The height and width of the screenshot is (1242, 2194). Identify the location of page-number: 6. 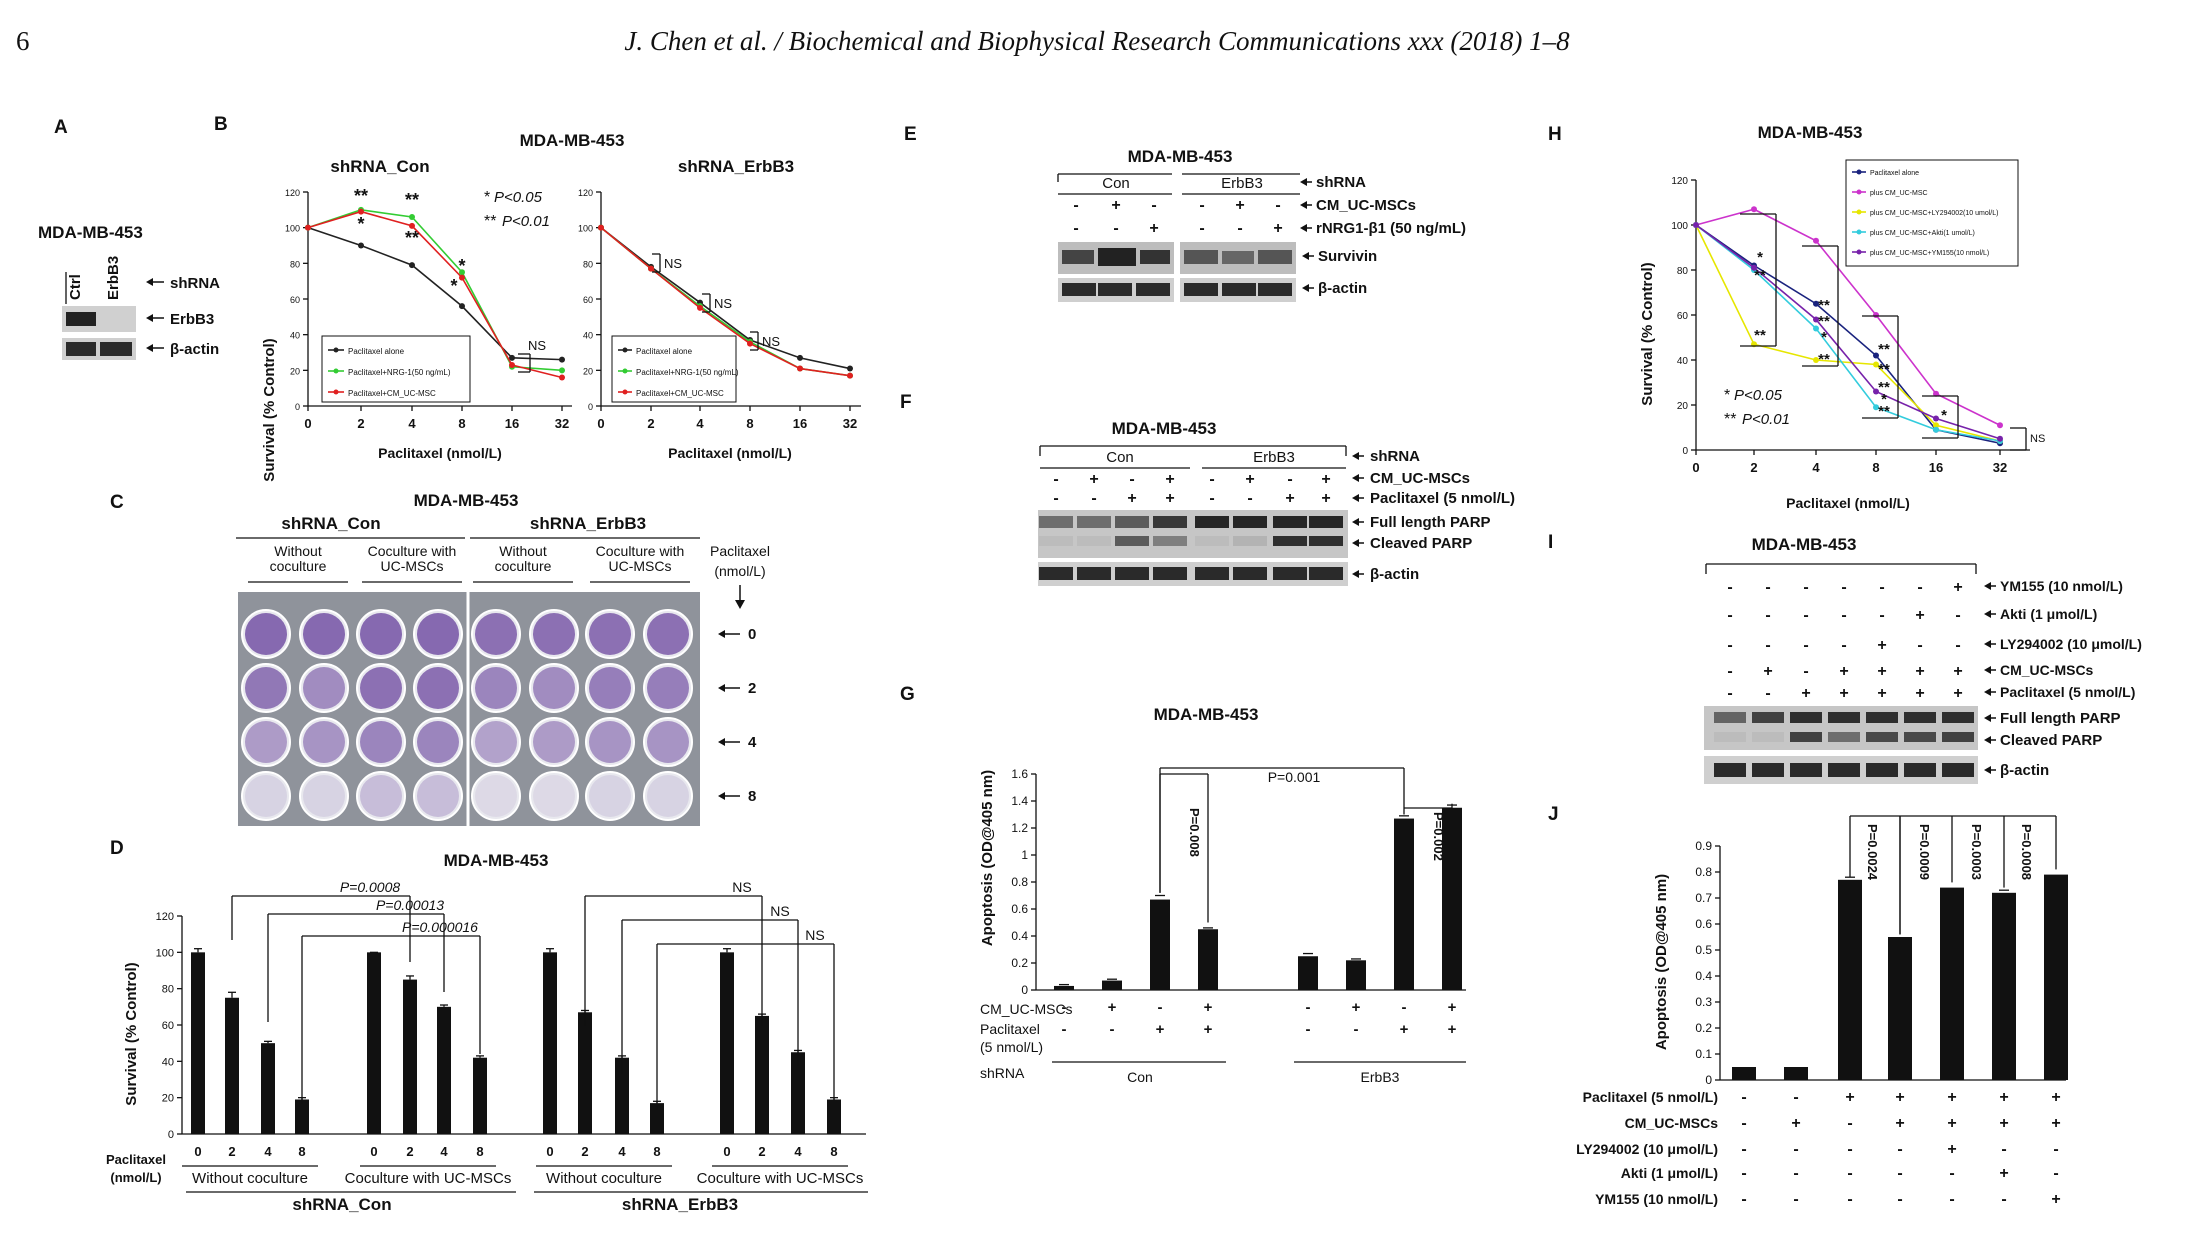
(23, 41).